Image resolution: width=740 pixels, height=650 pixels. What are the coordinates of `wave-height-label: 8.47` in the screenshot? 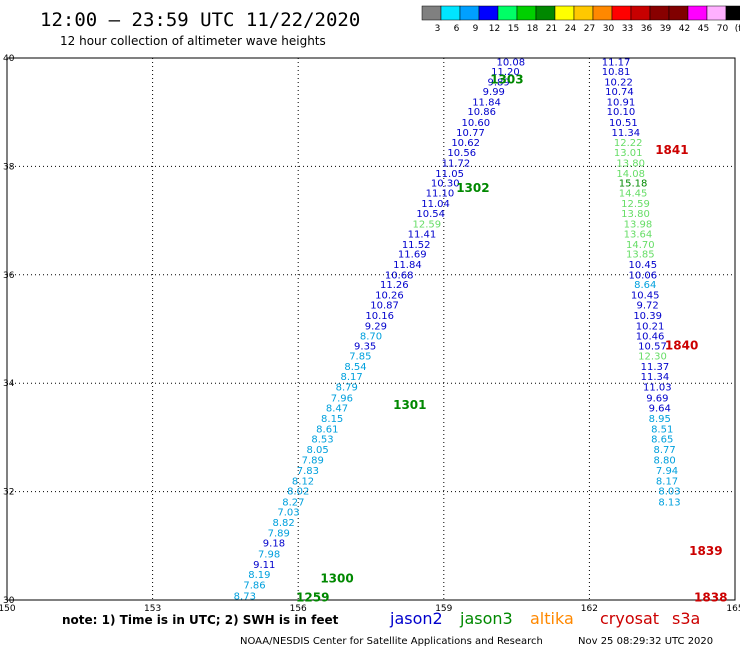 It's located at (337, 409).